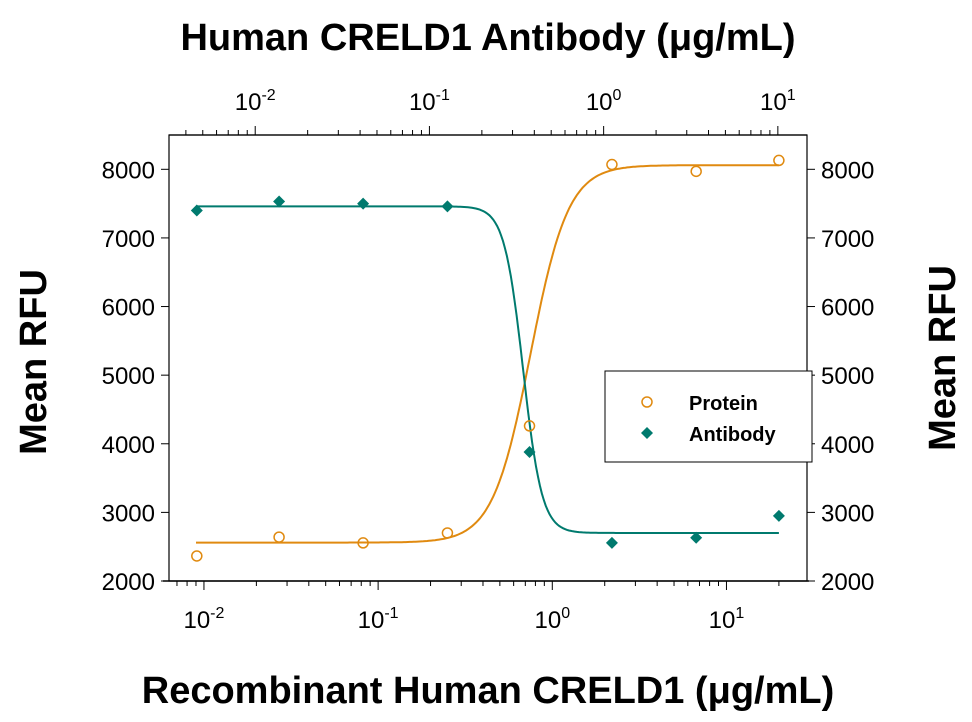  What do you see at coordinates (647, 402) in the screenshot?
I see `legend-protein-marker` at bounding box center [647, 402].